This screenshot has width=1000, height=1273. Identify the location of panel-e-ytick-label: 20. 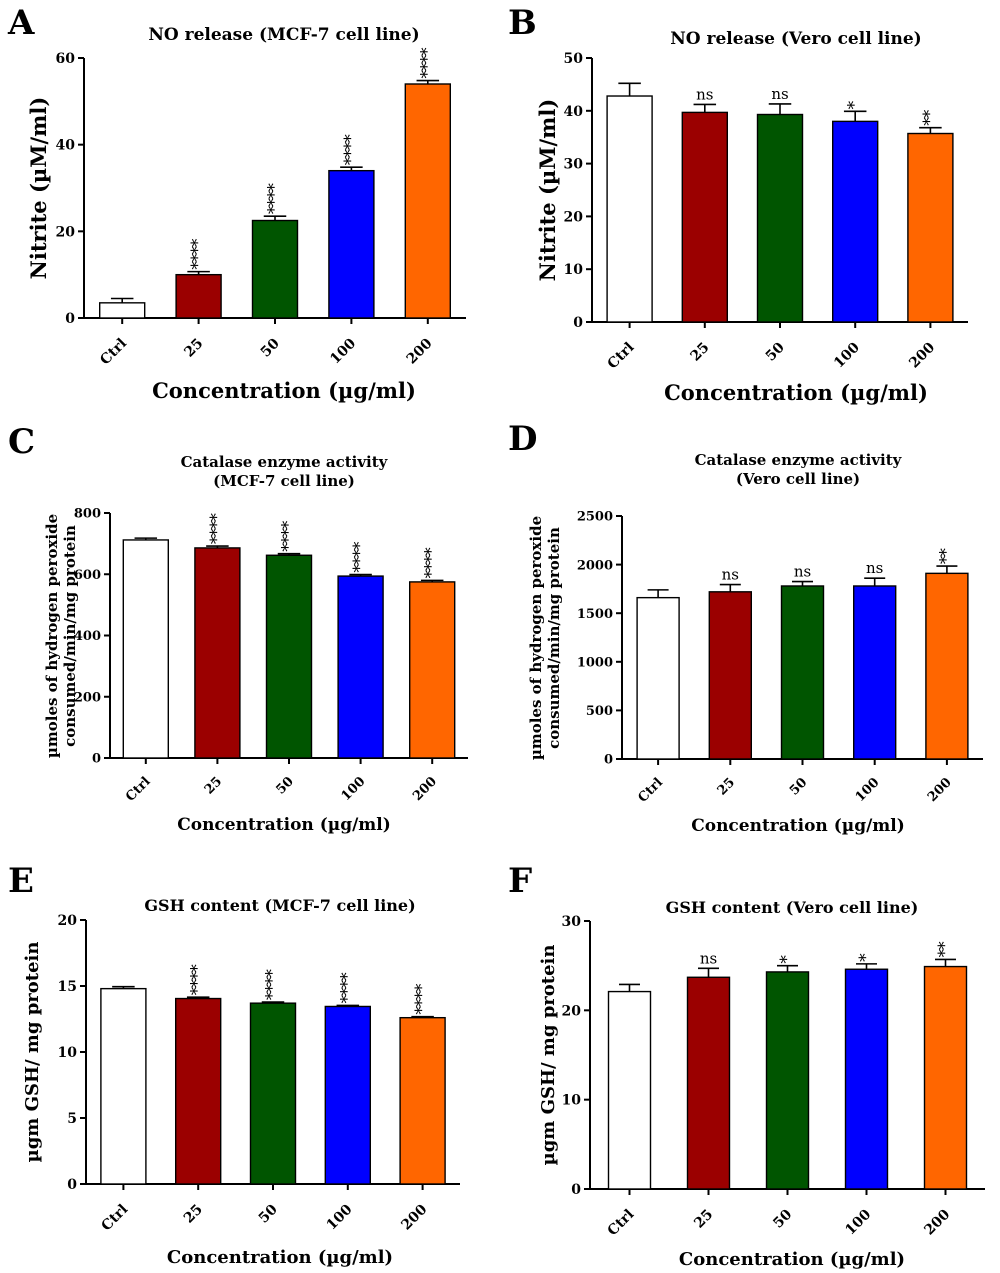
(68, 921).